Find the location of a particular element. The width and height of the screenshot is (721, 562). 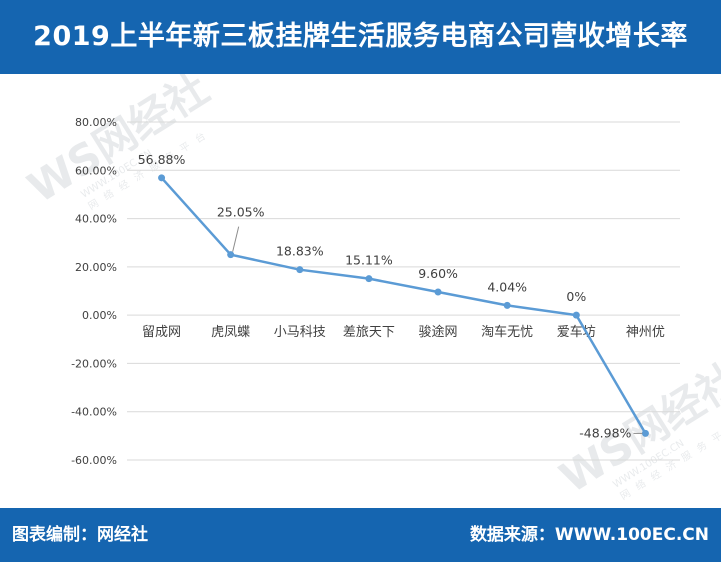

data-label: 56.88% is located at coordinates (162, 159).